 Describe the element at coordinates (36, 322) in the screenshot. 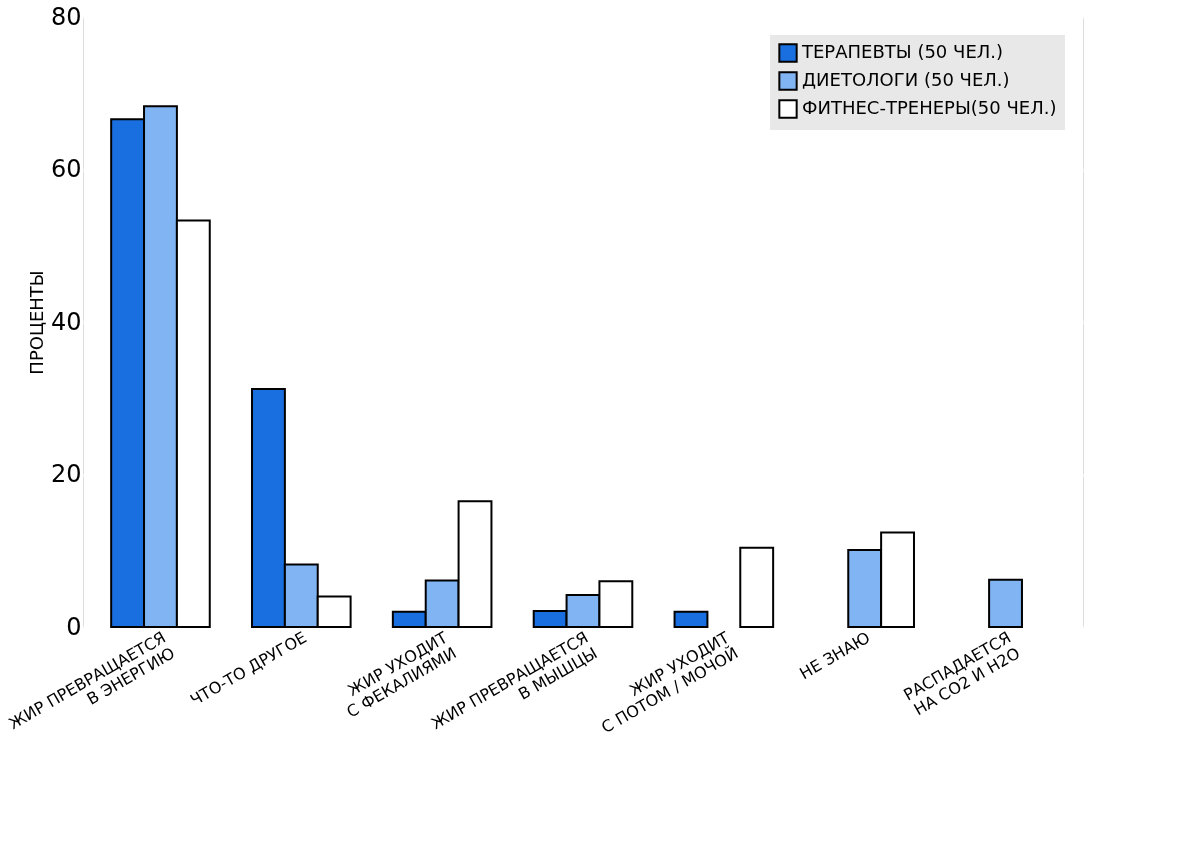

I see `y-axis-title: ПРОЦЕНТЫ` at that location.